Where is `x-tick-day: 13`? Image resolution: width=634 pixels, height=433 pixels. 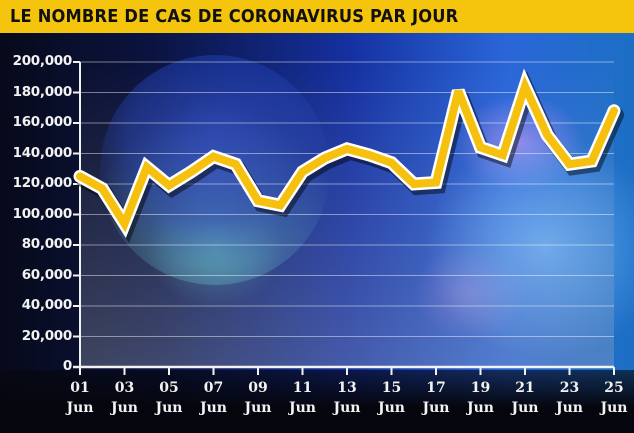 x-tick-day: 13 is located at coordinates (347, 388).